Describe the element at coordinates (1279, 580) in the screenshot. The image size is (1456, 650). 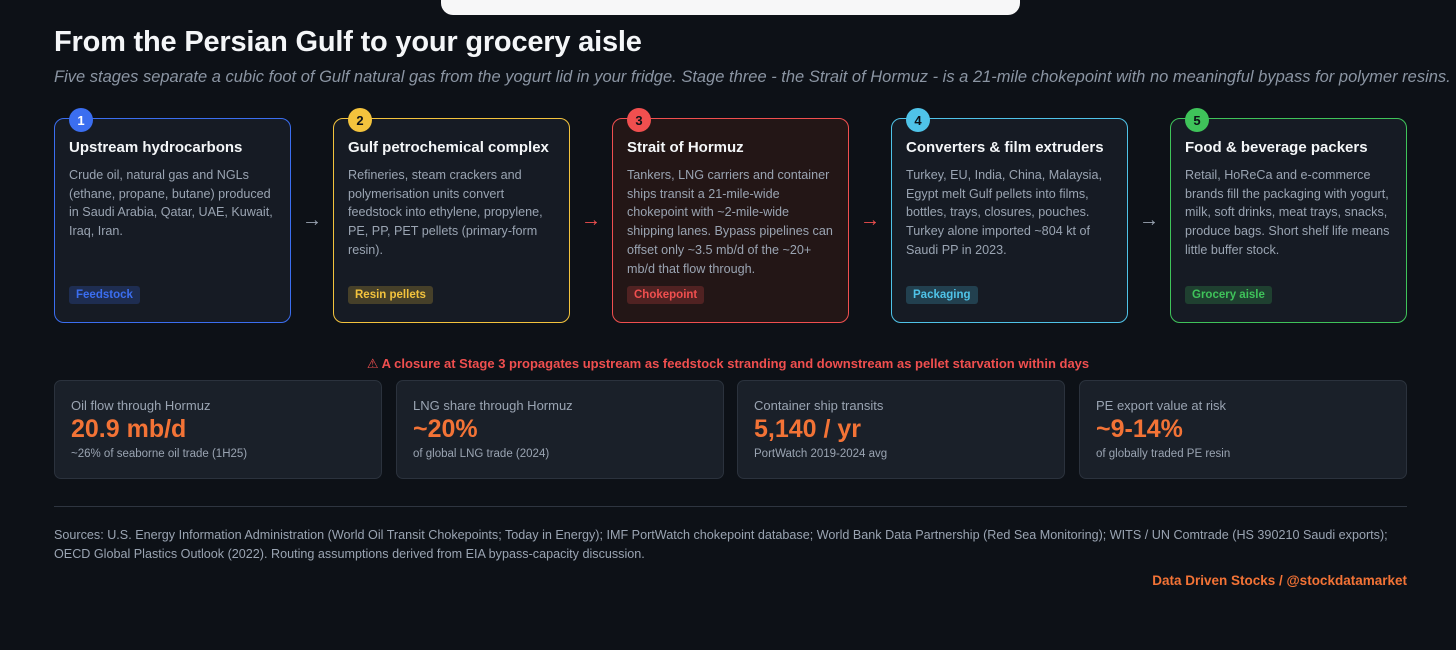
I see `credit-link: Data Driven Stocks / @stockdatamarket` at that location.